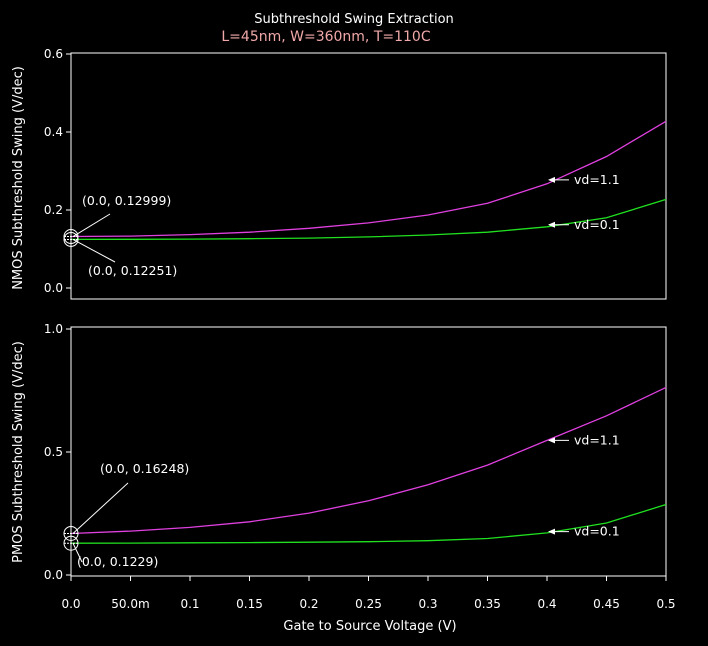 Image resolution: width=708 pixels, height=646 pixels. What do you see at coordinates (249, 604) in the screenshot?
I see `x-tick-label: 0.15` at bounding box center [249, 604].